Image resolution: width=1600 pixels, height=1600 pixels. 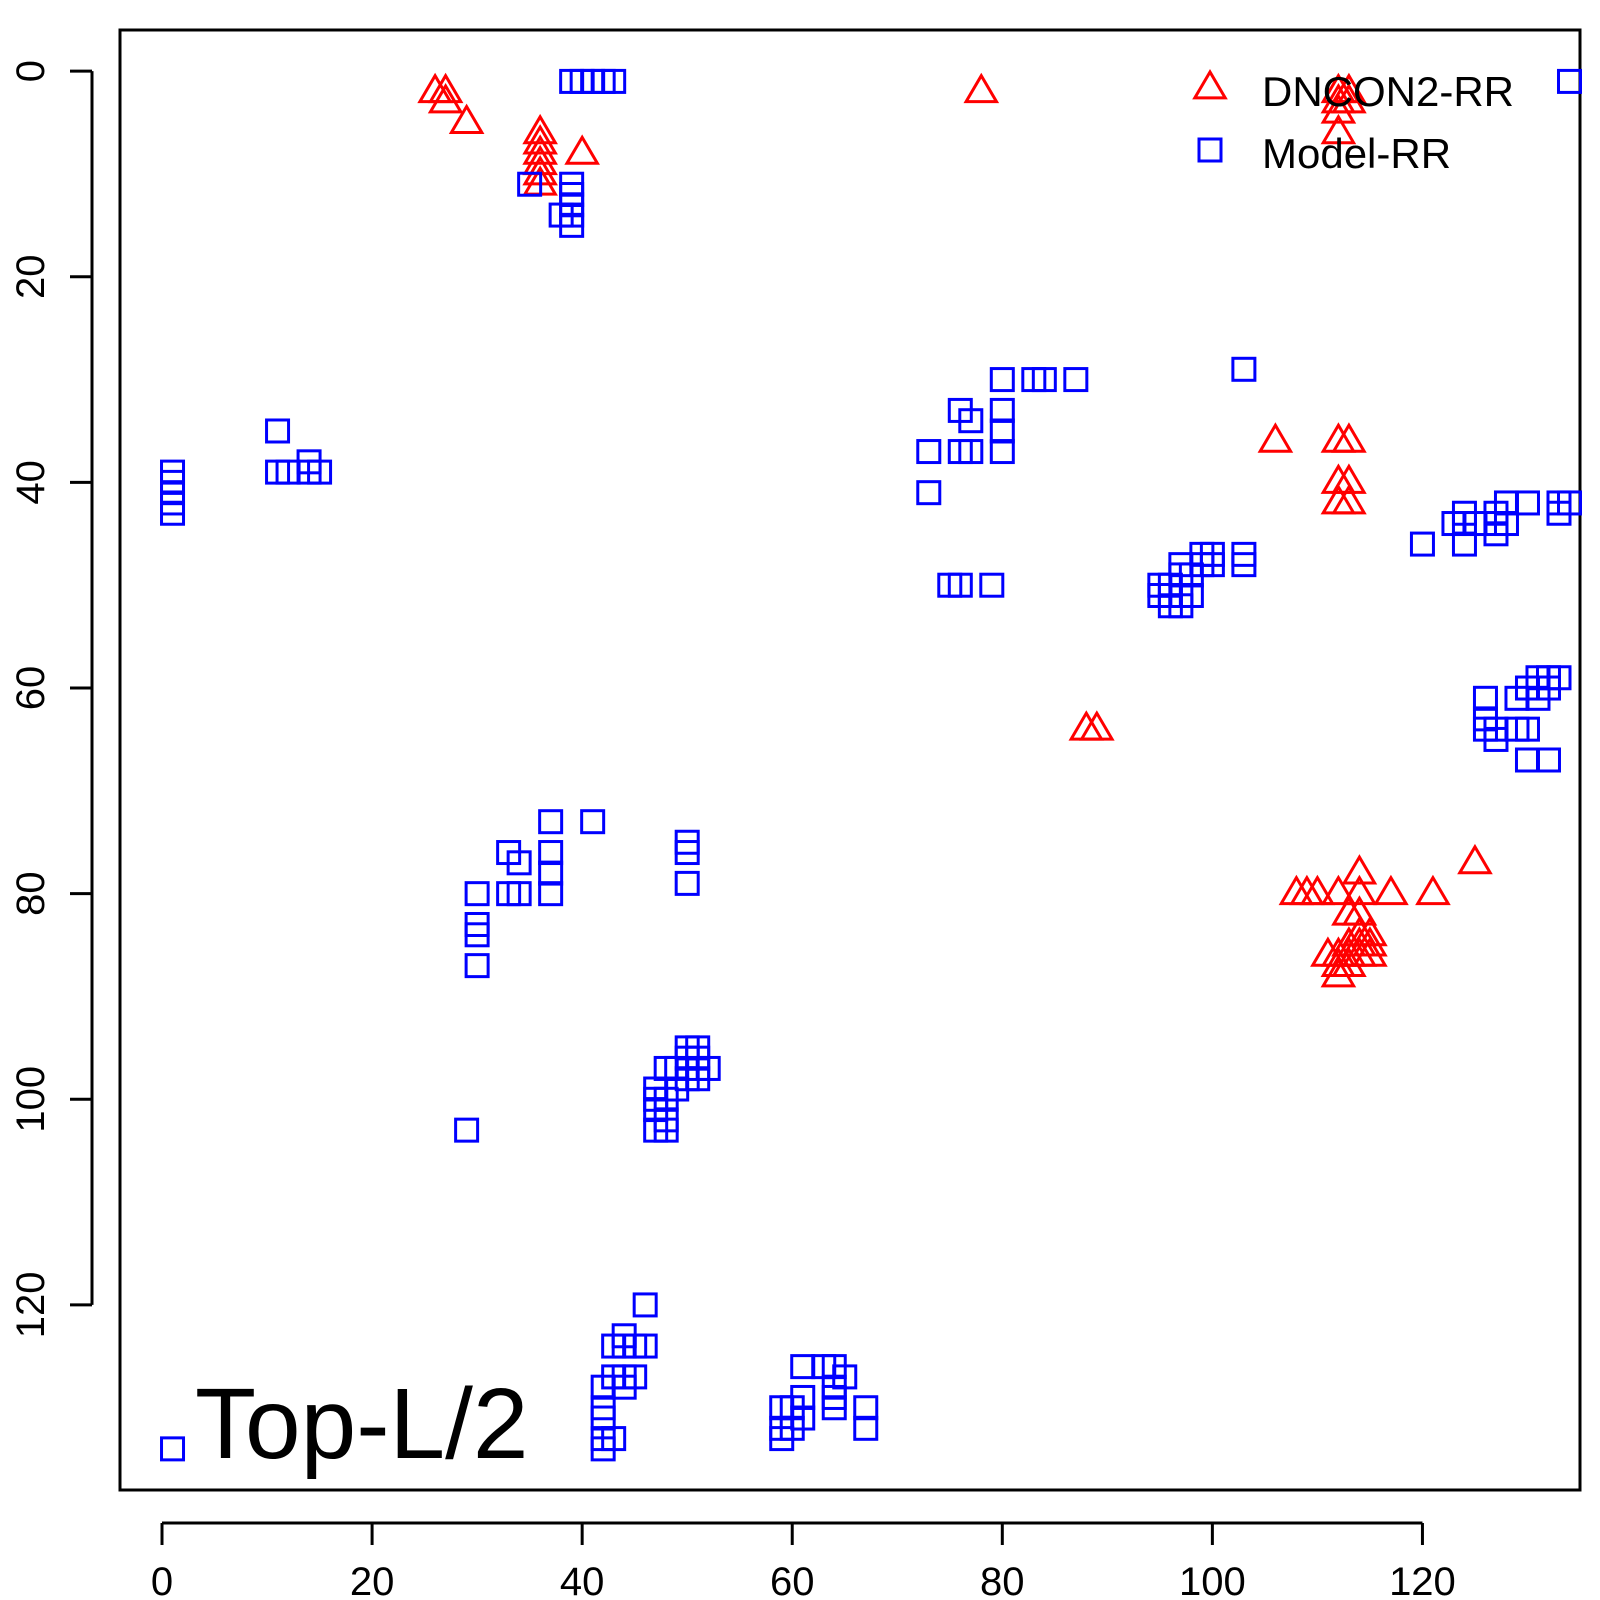 What do you see at coordinates (1210, 84) in the screenshot?
I see `legend-marker-dncon2-rr` at bounding box center [1210, 84].